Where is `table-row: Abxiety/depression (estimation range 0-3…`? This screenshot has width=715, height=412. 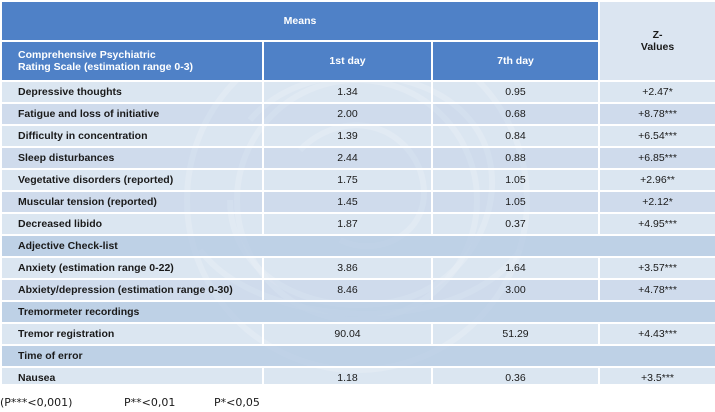 table-row: Abxiety/depression (estimation range 0-3… is located at coordinates (357, 290).